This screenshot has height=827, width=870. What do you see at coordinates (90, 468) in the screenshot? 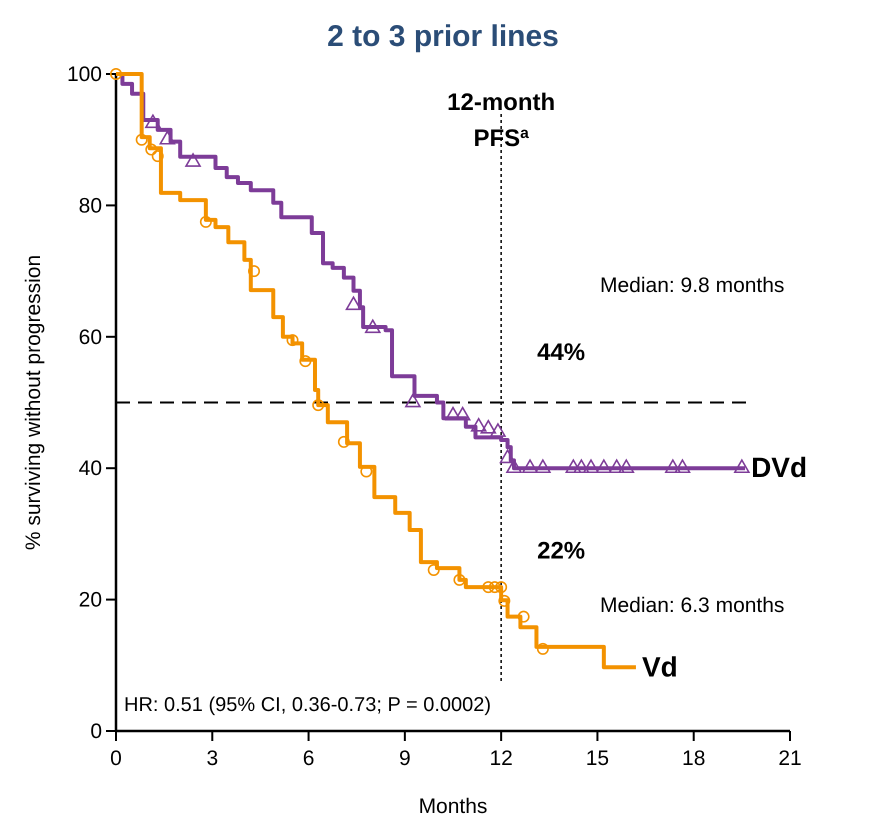
I see `y-tick-label: 40` at bounding box center [90, 468].